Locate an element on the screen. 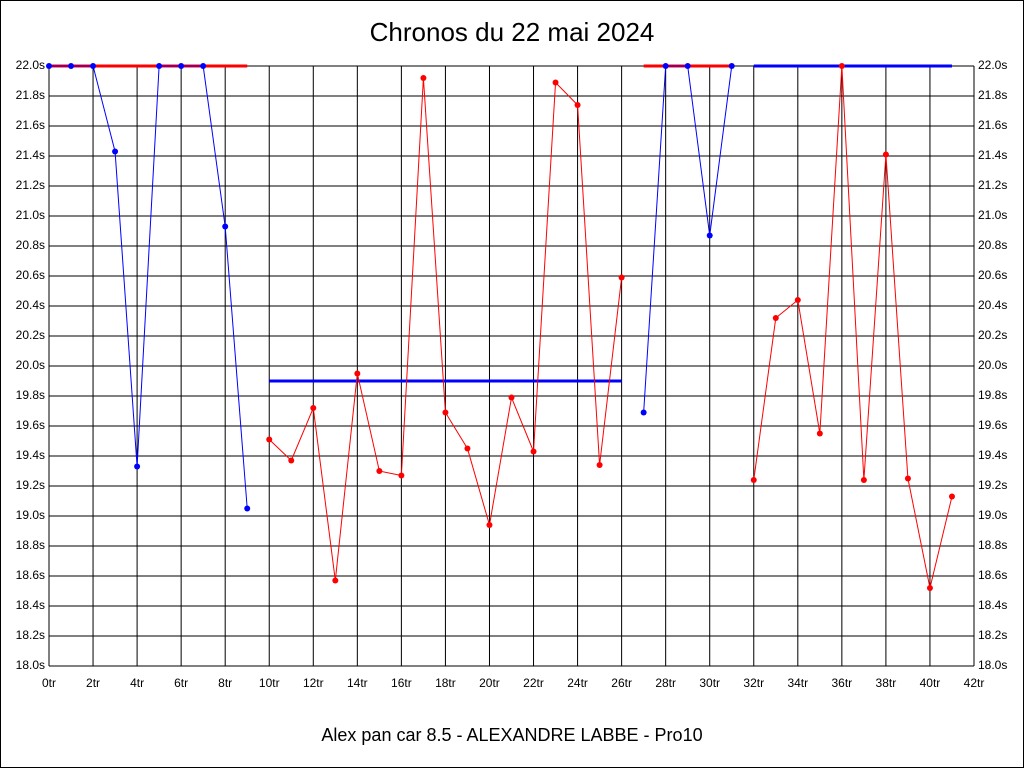 Image resolution: width=1024 pixels, height=768 pixels. y-tick-label: 20.4s is located at coordinates (30, 305).